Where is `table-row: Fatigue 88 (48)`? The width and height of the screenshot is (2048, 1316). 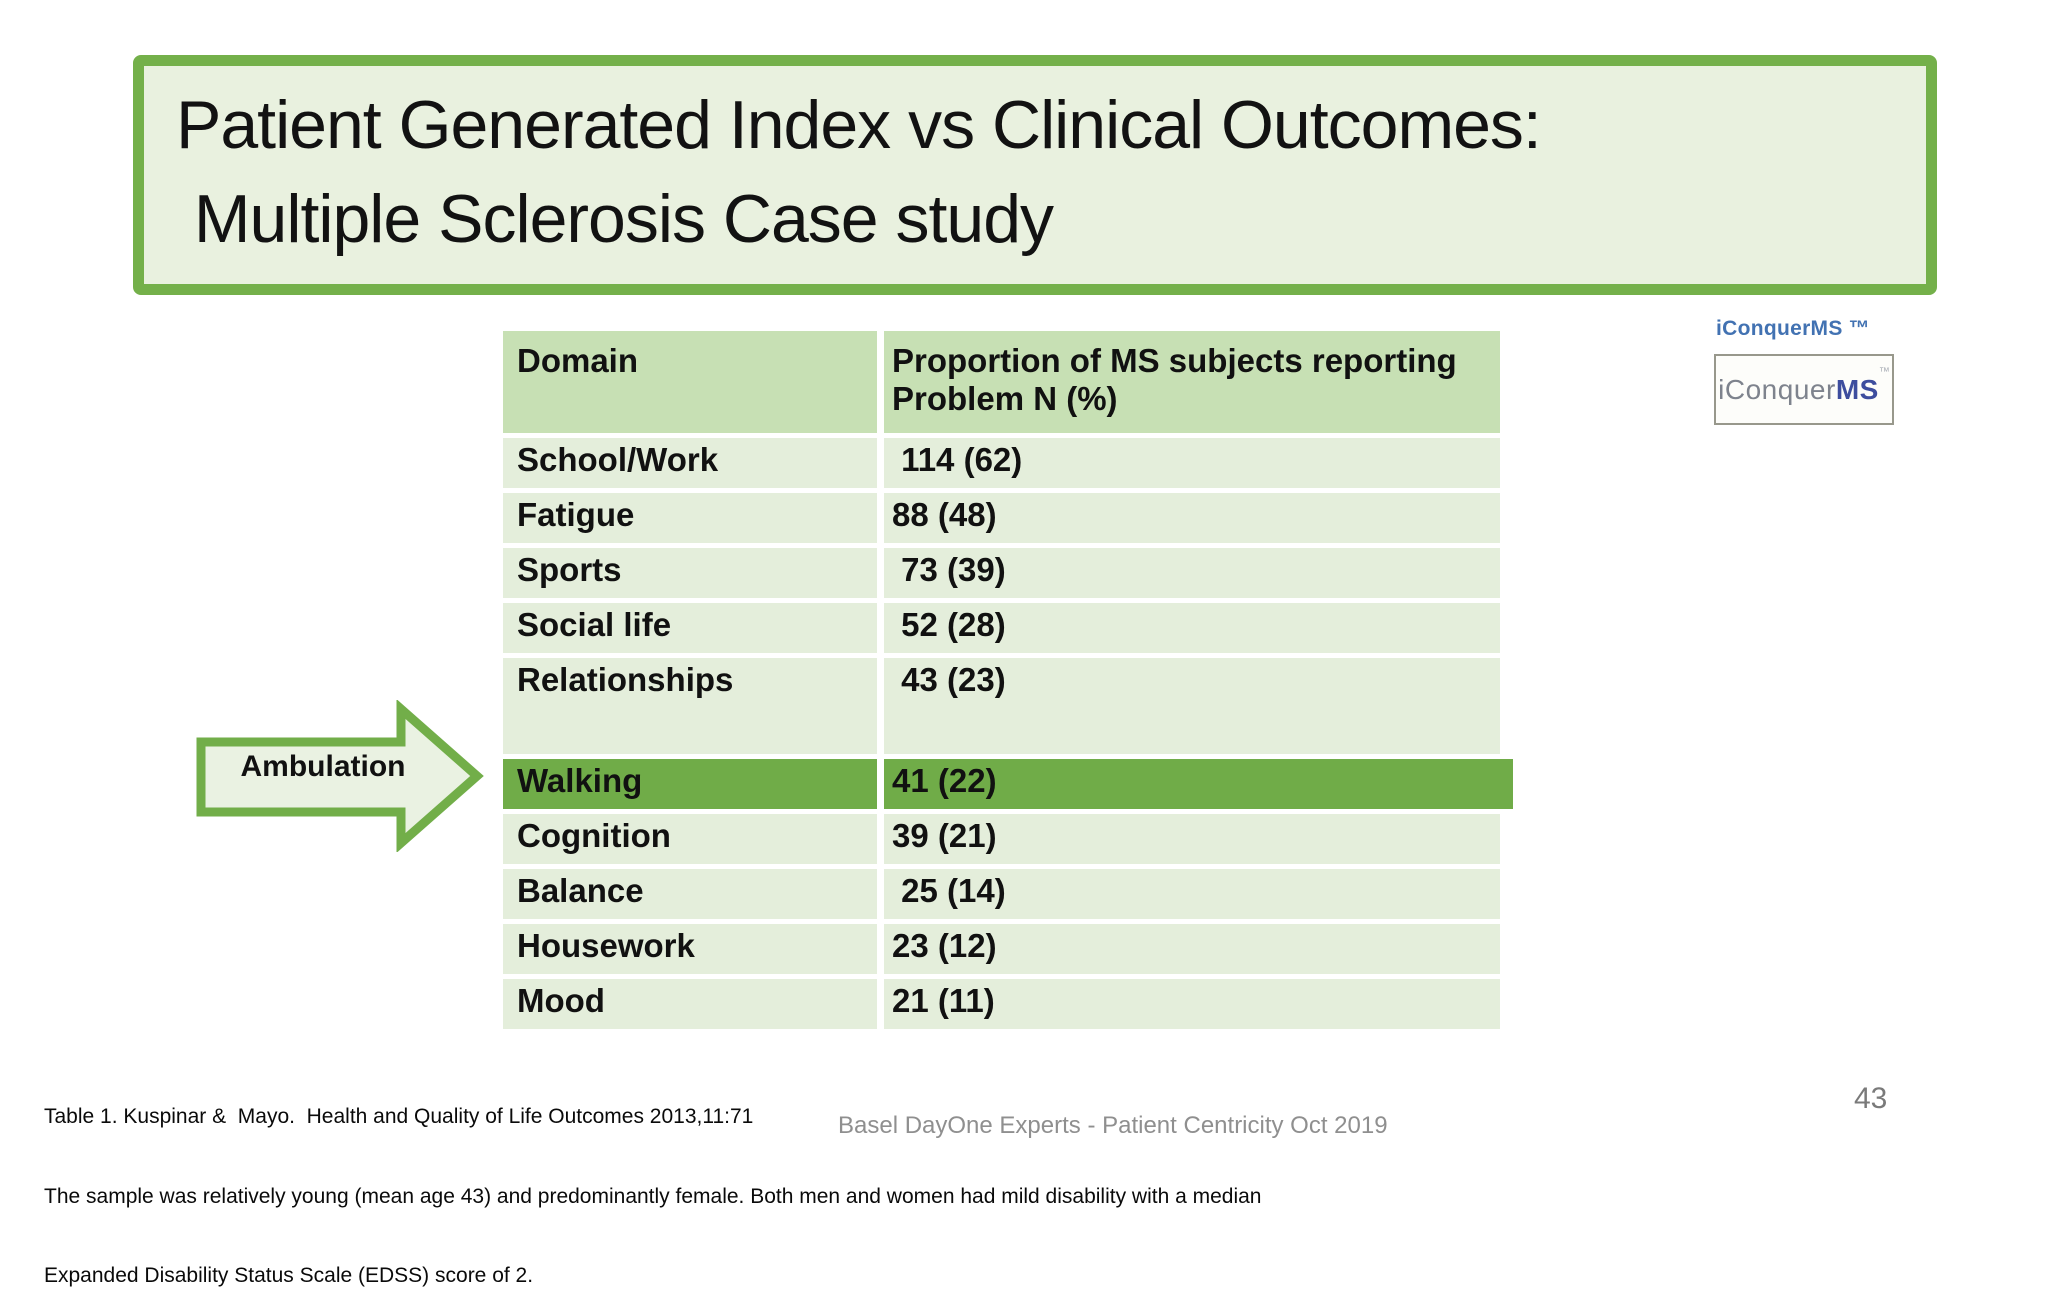 table-row: Fatigue 88 (48) is located at coordinates (1008, 518).